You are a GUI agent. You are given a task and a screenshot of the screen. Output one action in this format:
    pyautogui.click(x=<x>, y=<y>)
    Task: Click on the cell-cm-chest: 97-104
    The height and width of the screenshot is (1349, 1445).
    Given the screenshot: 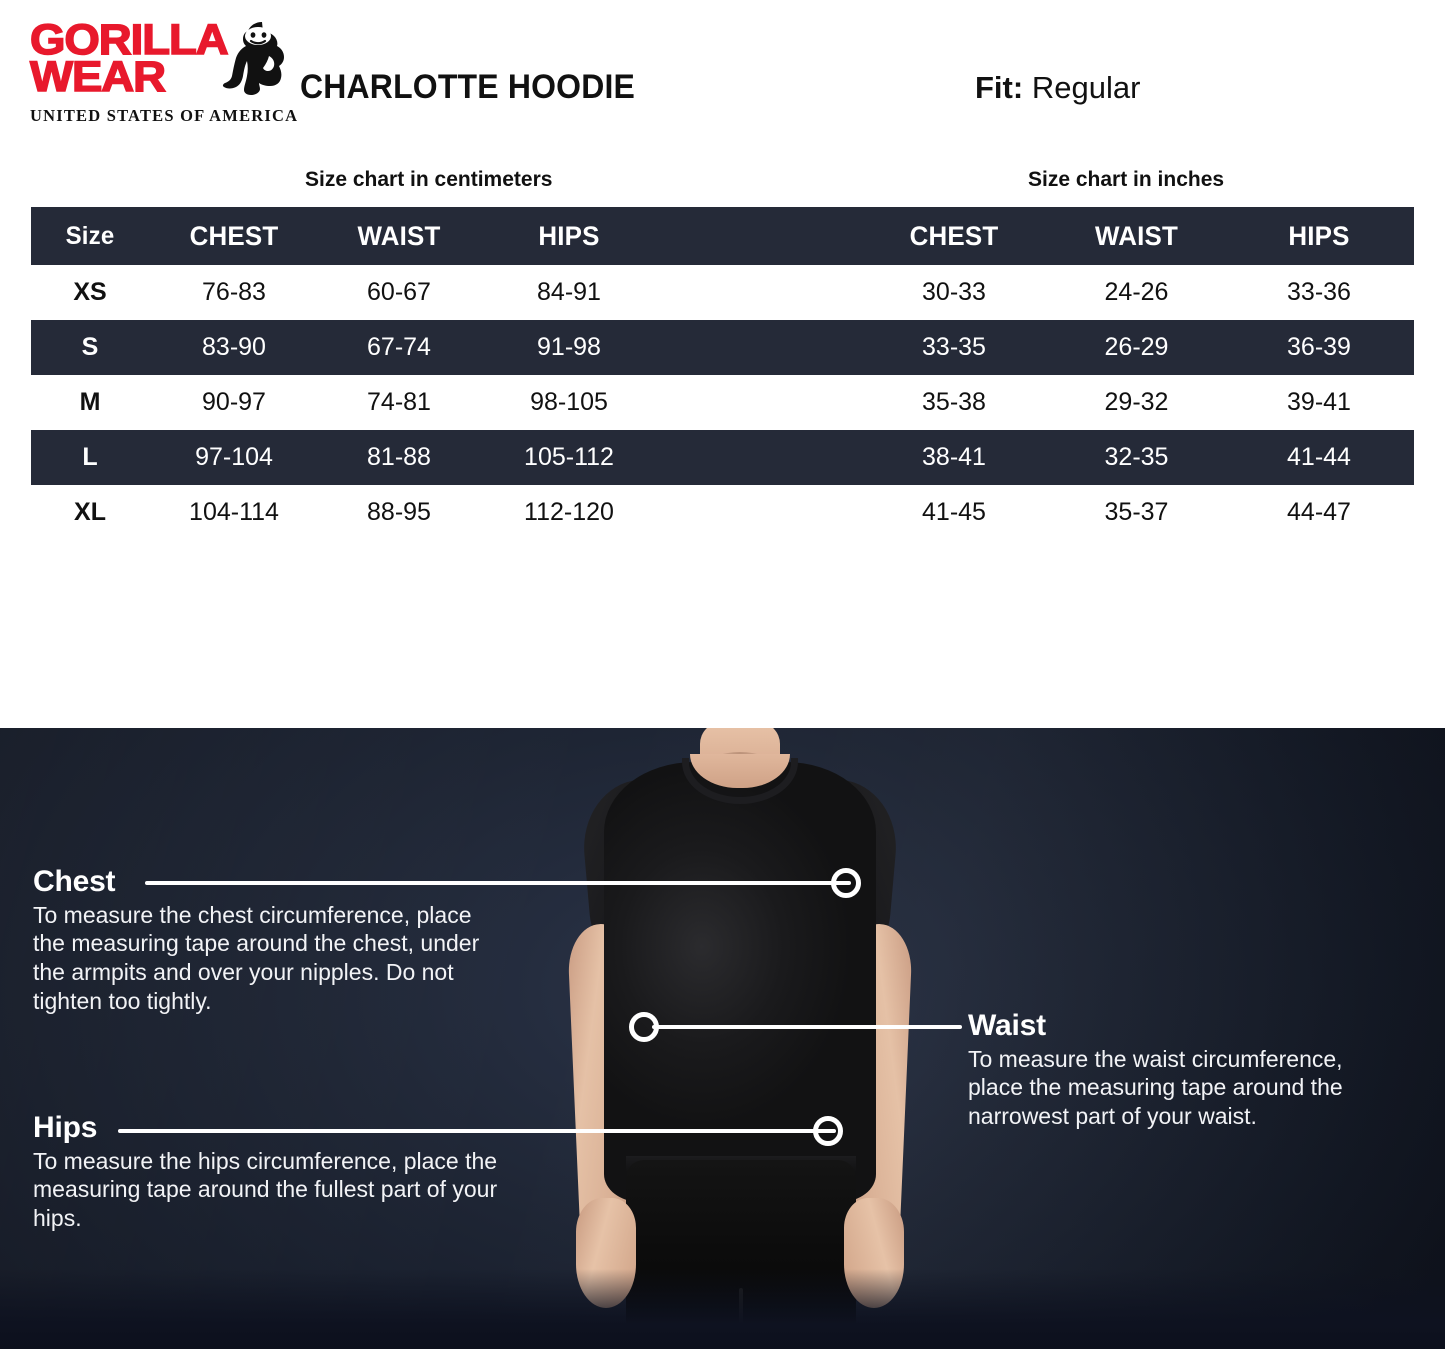 What is the action you would take?
    pyautogui.click(x=234, y=457)
    